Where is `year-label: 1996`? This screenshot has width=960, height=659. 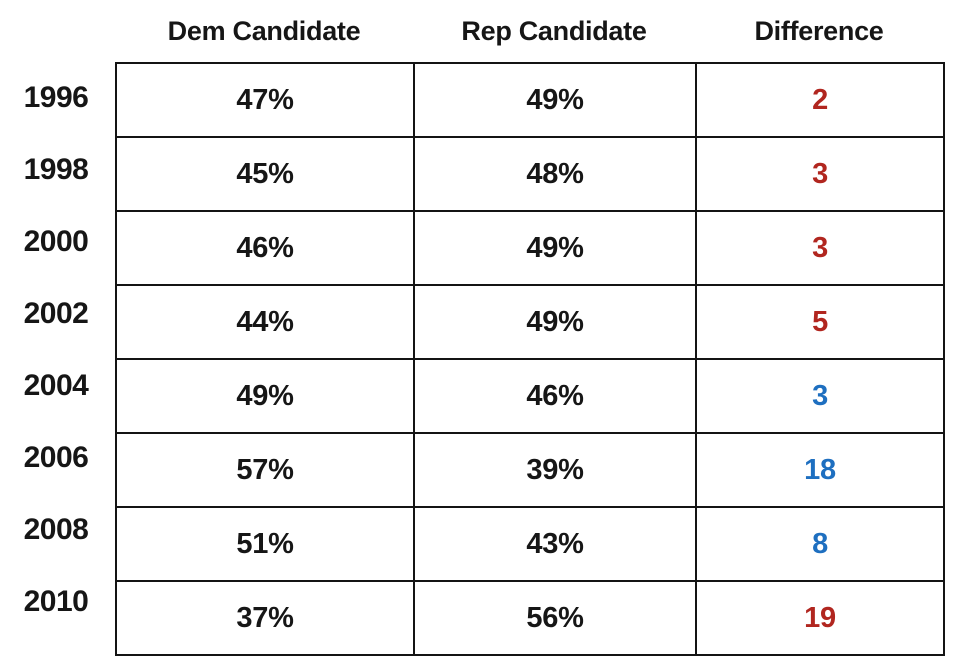
year-label: 1996 is located at coordinates (56, 97).